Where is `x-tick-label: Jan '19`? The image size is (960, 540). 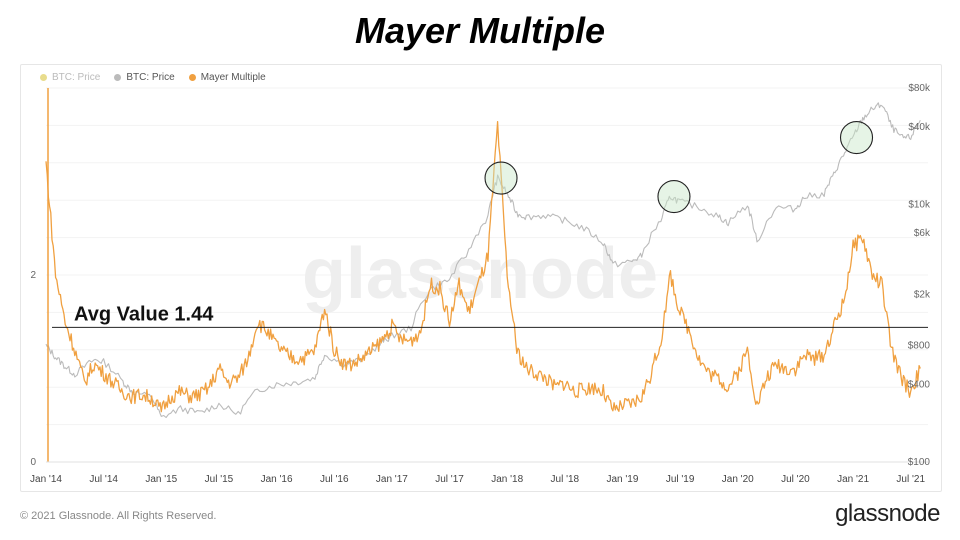
x-tick-label: Jan '19 is located at coordinates (623, 479).